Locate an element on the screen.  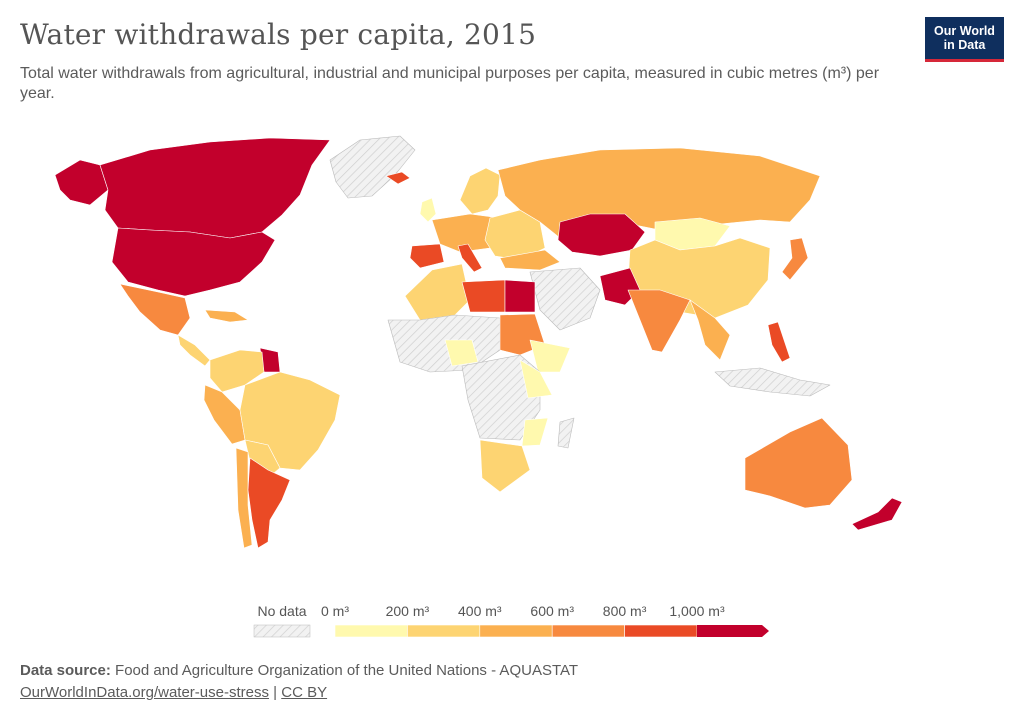
region-caribbean is located at coordinates (226, 316).